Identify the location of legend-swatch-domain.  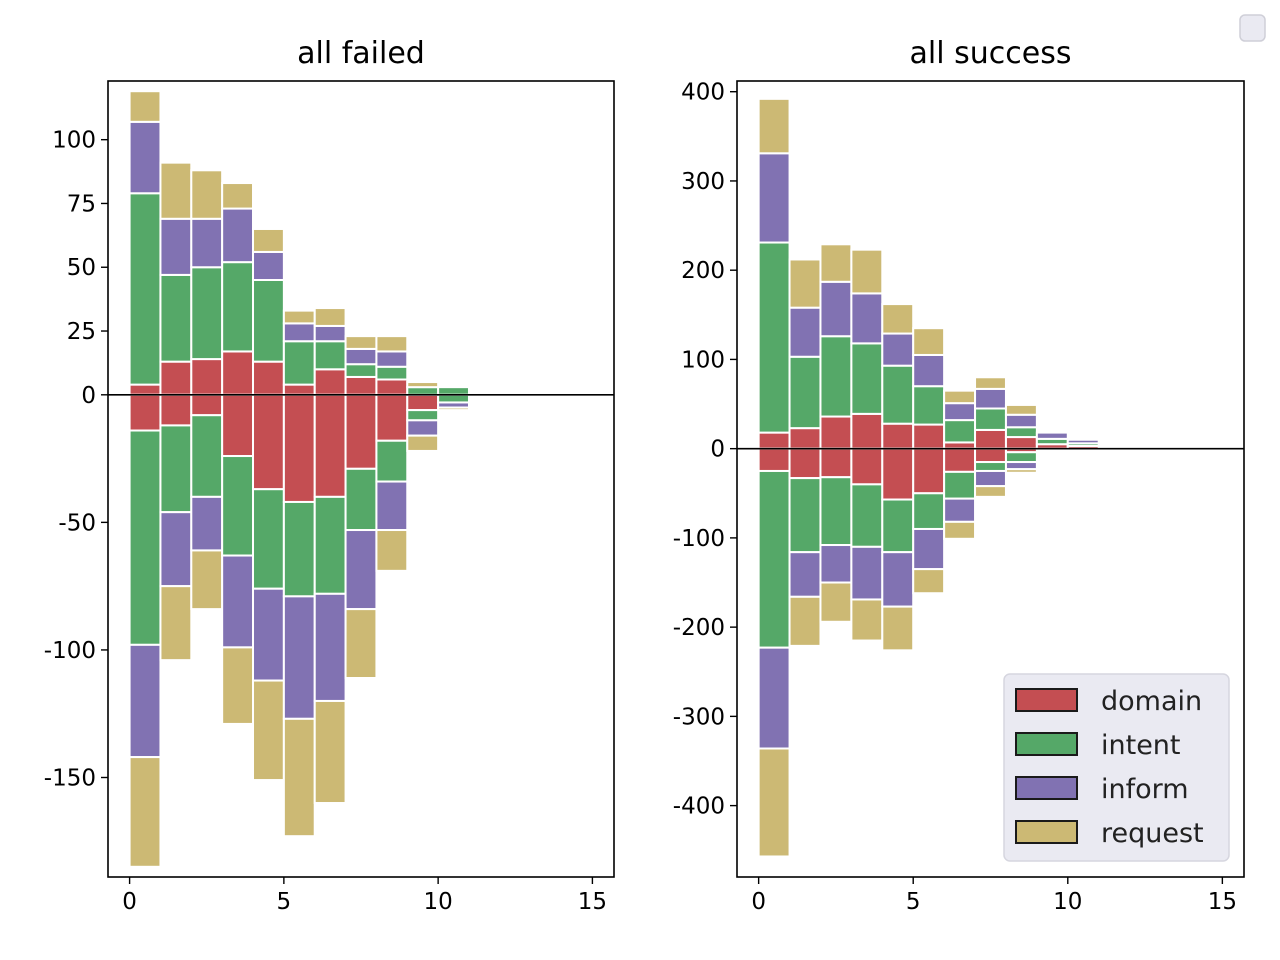
(1046, 700).